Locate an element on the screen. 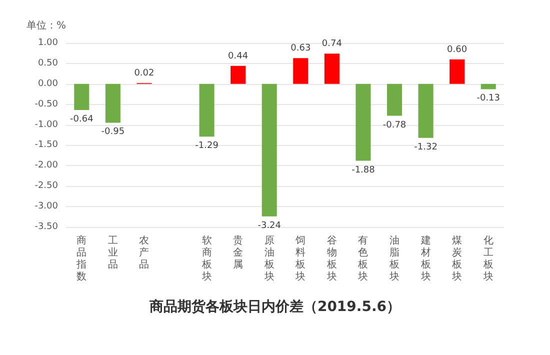  x-tick-label: 原油板块 is located at coordinates (268, 259).